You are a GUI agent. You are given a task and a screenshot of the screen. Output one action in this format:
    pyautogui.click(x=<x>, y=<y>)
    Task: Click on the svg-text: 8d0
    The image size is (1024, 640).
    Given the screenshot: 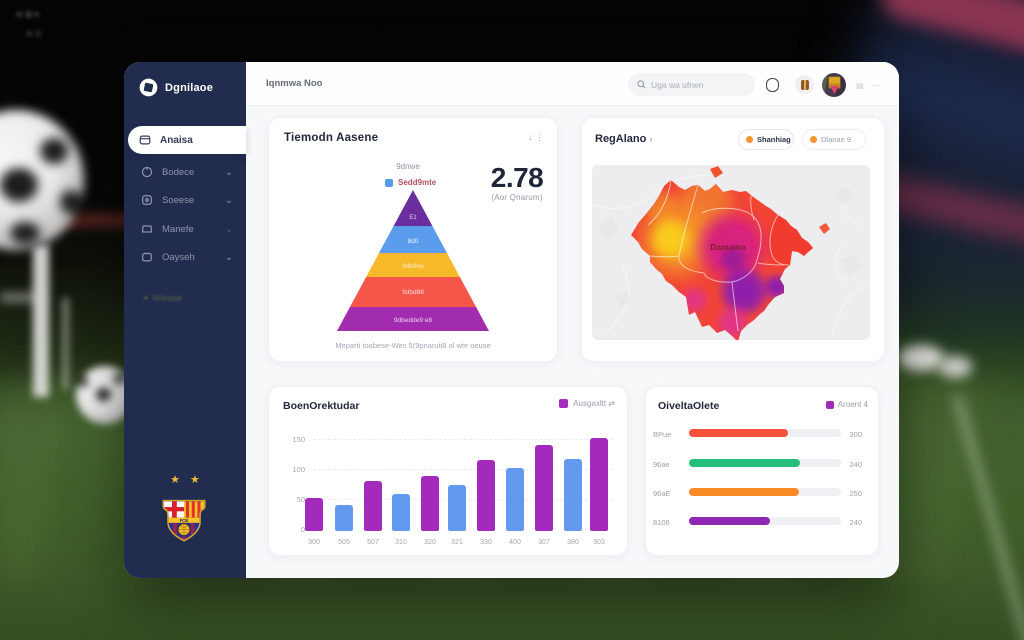 What is the action you would take?
    pyautogui.click(x=413, y=241)
    